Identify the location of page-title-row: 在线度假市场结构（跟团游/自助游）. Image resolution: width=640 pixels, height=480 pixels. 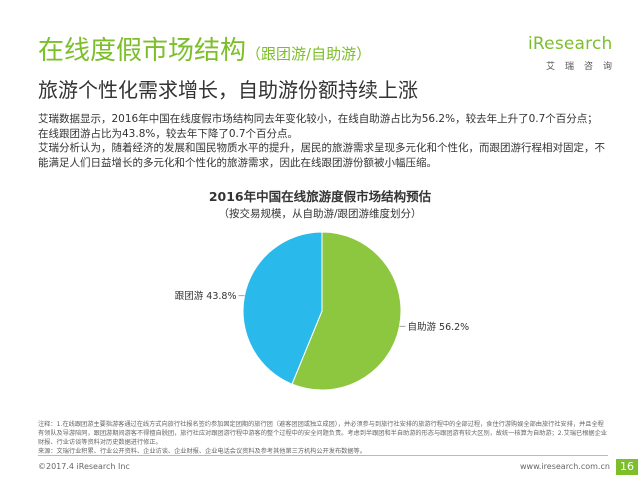
(204, 48).